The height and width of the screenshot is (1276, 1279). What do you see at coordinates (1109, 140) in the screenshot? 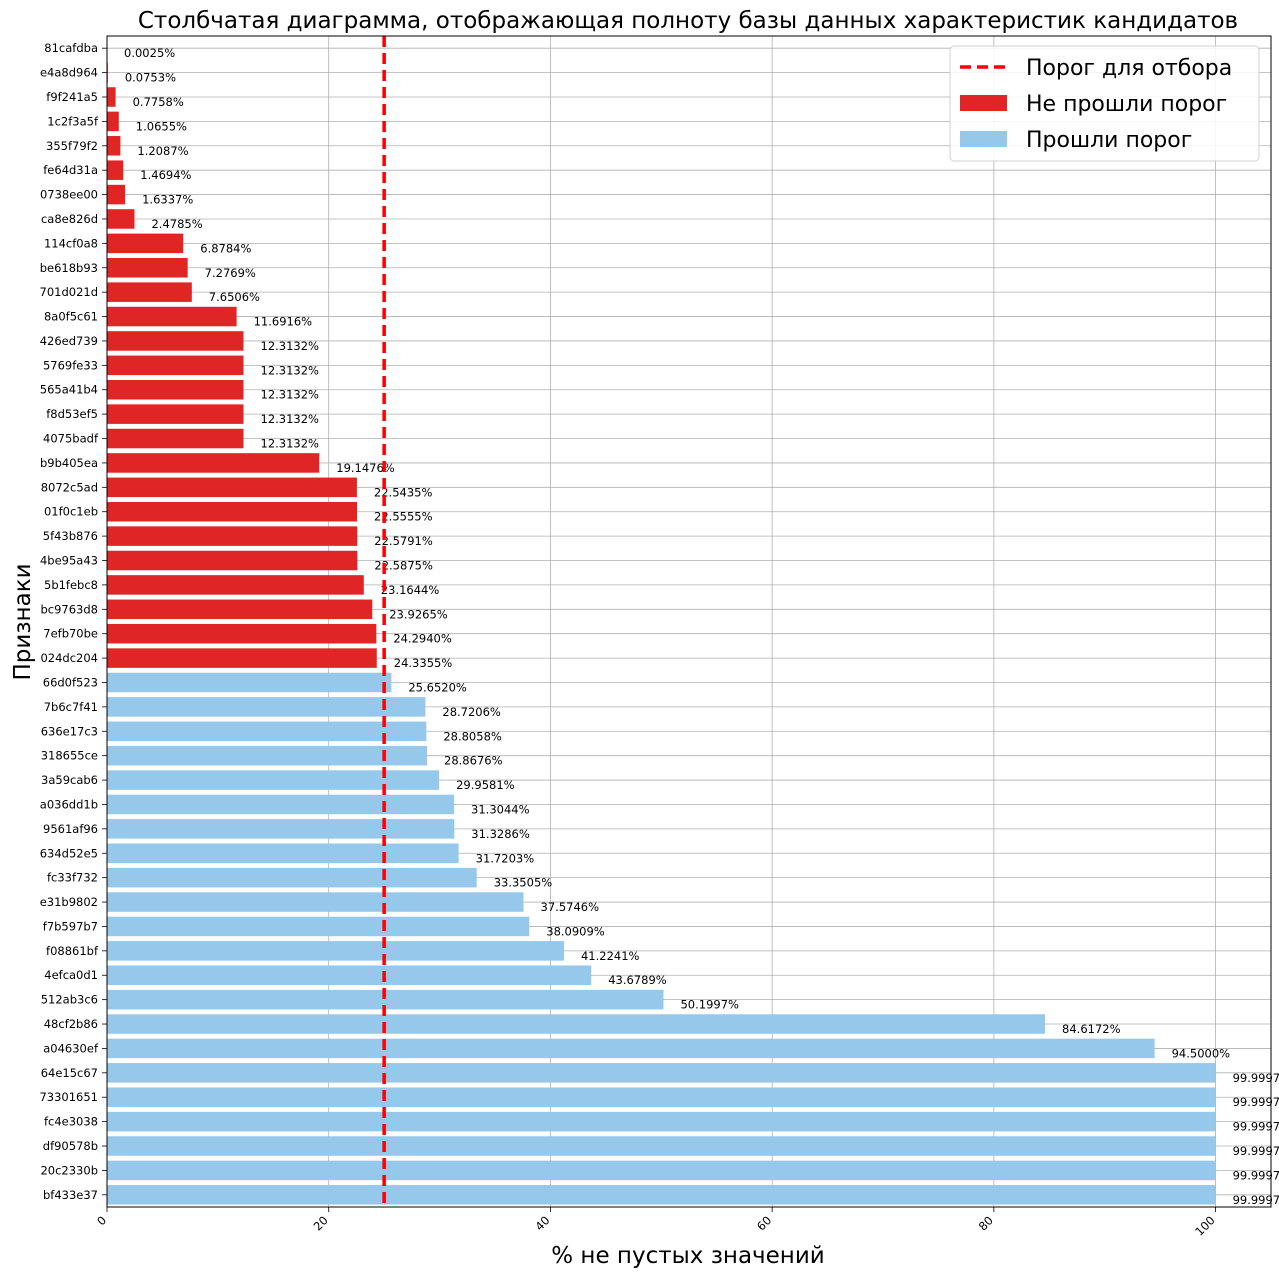
I see `legend-label: Прошли порог` at bounding box center [1109, 140].